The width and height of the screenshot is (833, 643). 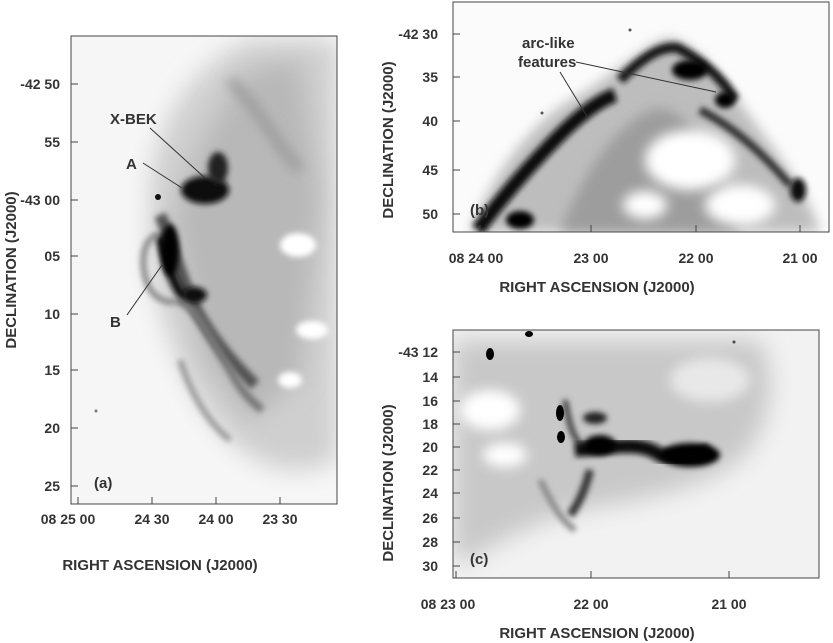 I want to click on dec-tick-label: 15, so click(x=52, y=370).